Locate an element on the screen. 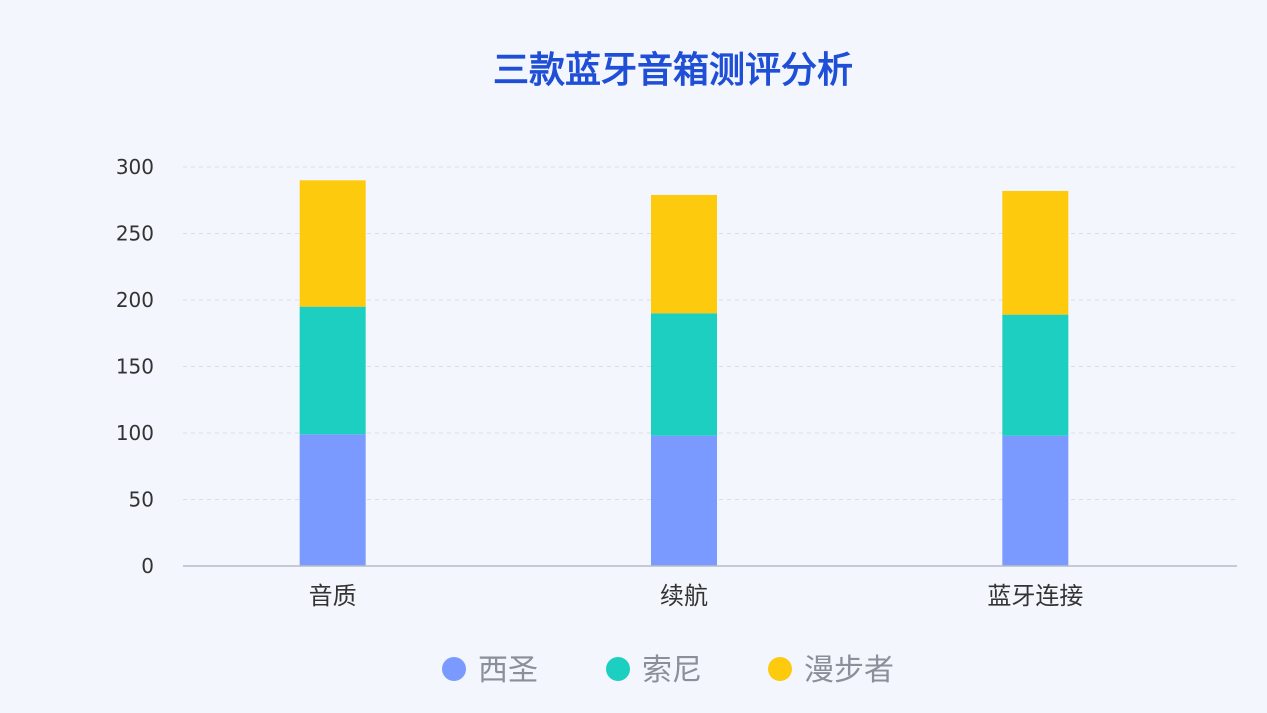 Image resolution: width=1267 pixels, height=713 pixels. y-axis-ticks: 0 50 100 150 200 250 300 is located at coordinates (135, 366).